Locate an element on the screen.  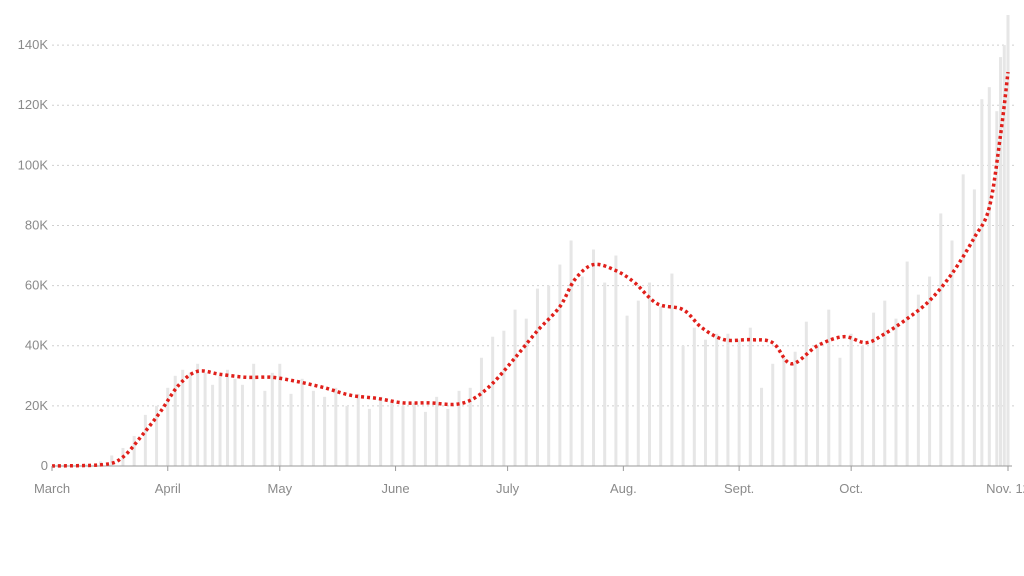
x-tick-label: Nov. 12 is located at coordinates (1005, 488).